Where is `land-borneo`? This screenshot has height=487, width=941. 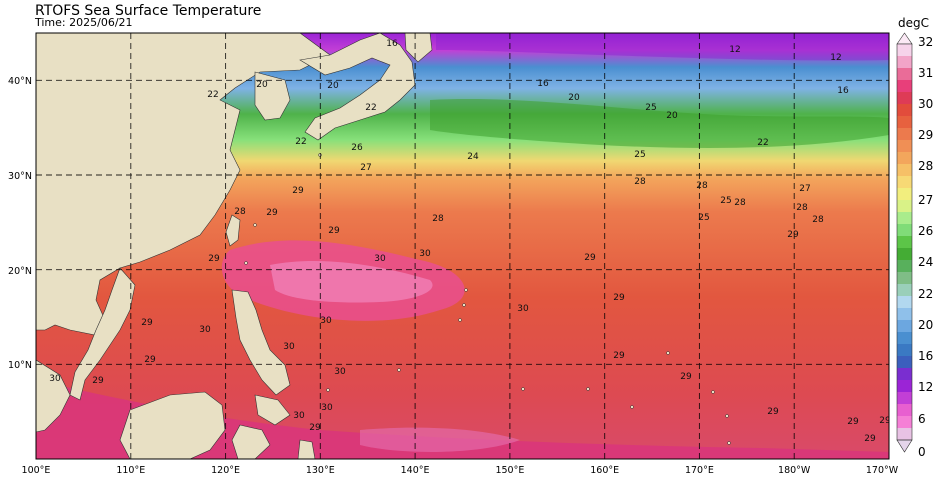
land-borneo is located at coordinates (172, 425).